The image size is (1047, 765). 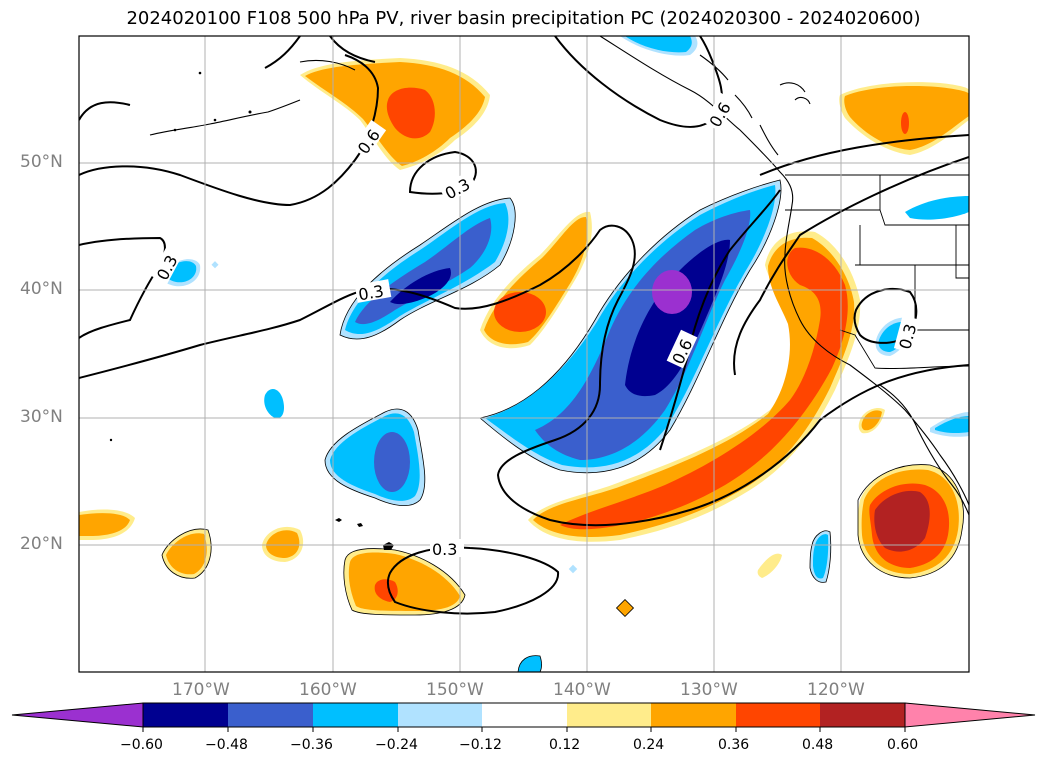 I want to click on colorbar-extend-high, so click(x=970, y=715).